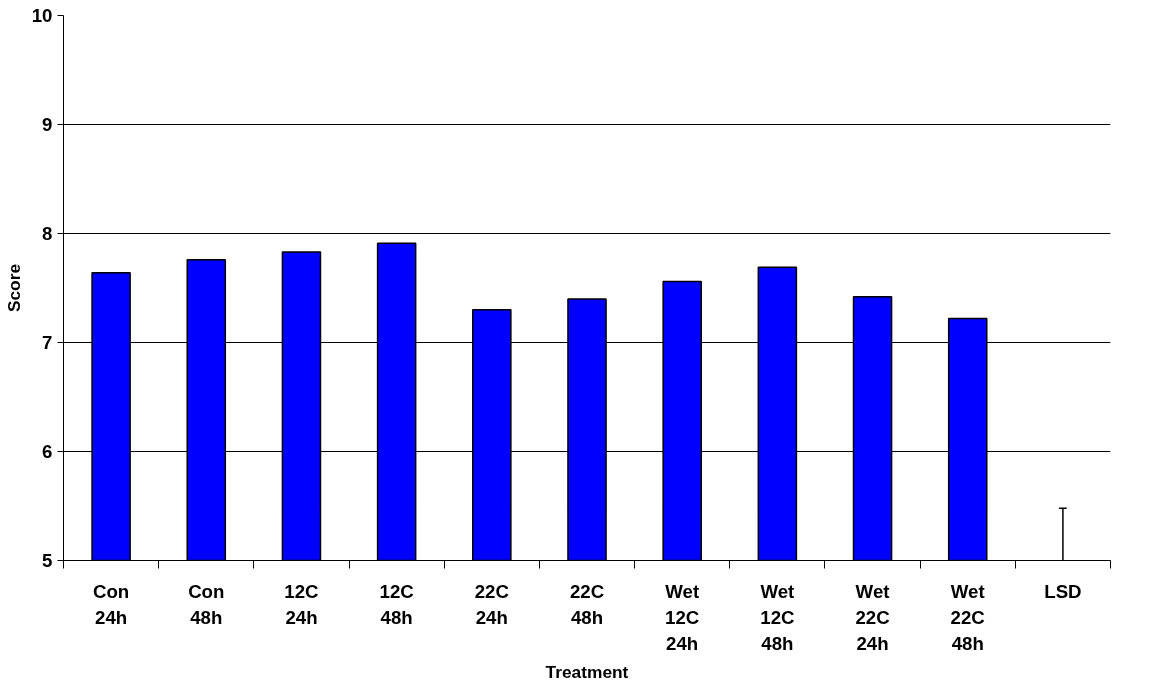 This screenshot has width=1158, height=693. I want to click on y-tick-label: 5, so click(47, 560).